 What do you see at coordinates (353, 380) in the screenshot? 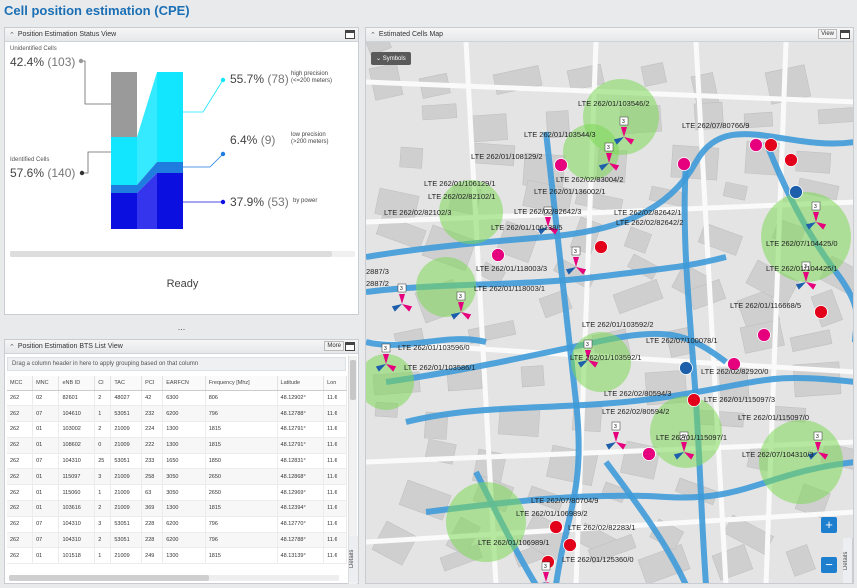
I see `table-vscroll-thumb` at bounding box center [353, 380].